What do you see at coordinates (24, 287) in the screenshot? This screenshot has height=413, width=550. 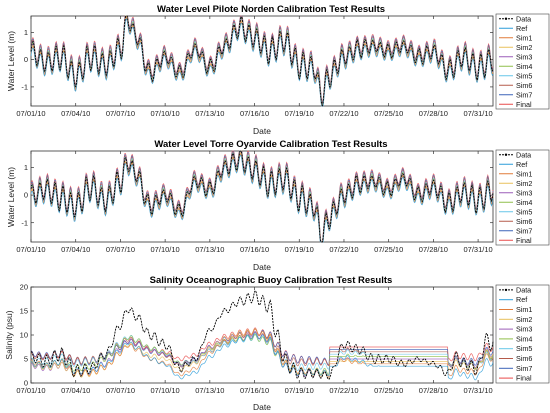 I see `y-tick-label: 20` at bounding box center [24, 287].